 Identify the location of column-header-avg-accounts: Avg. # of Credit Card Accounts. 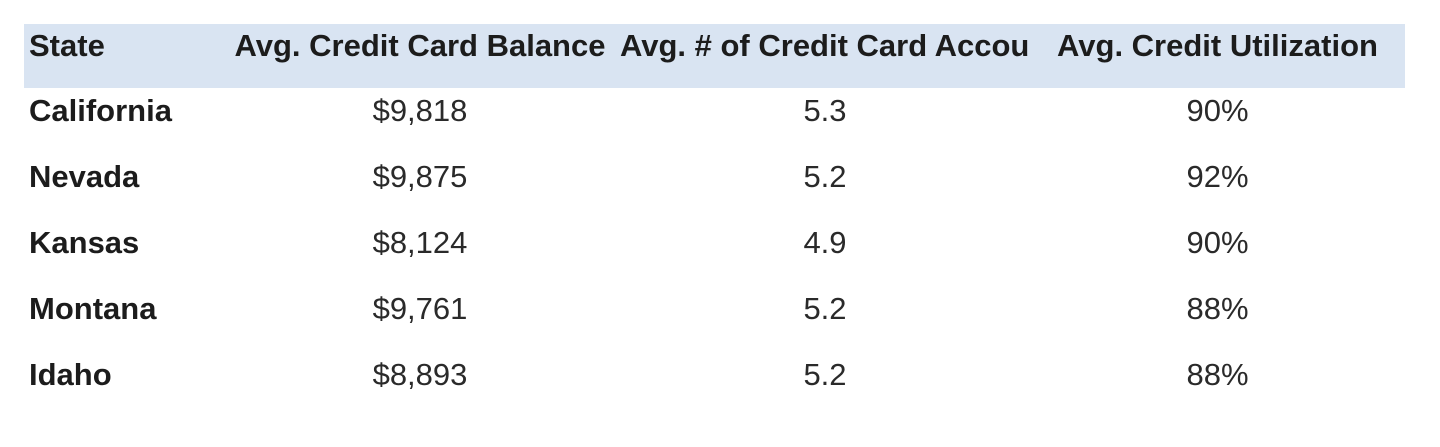
(825, 56).